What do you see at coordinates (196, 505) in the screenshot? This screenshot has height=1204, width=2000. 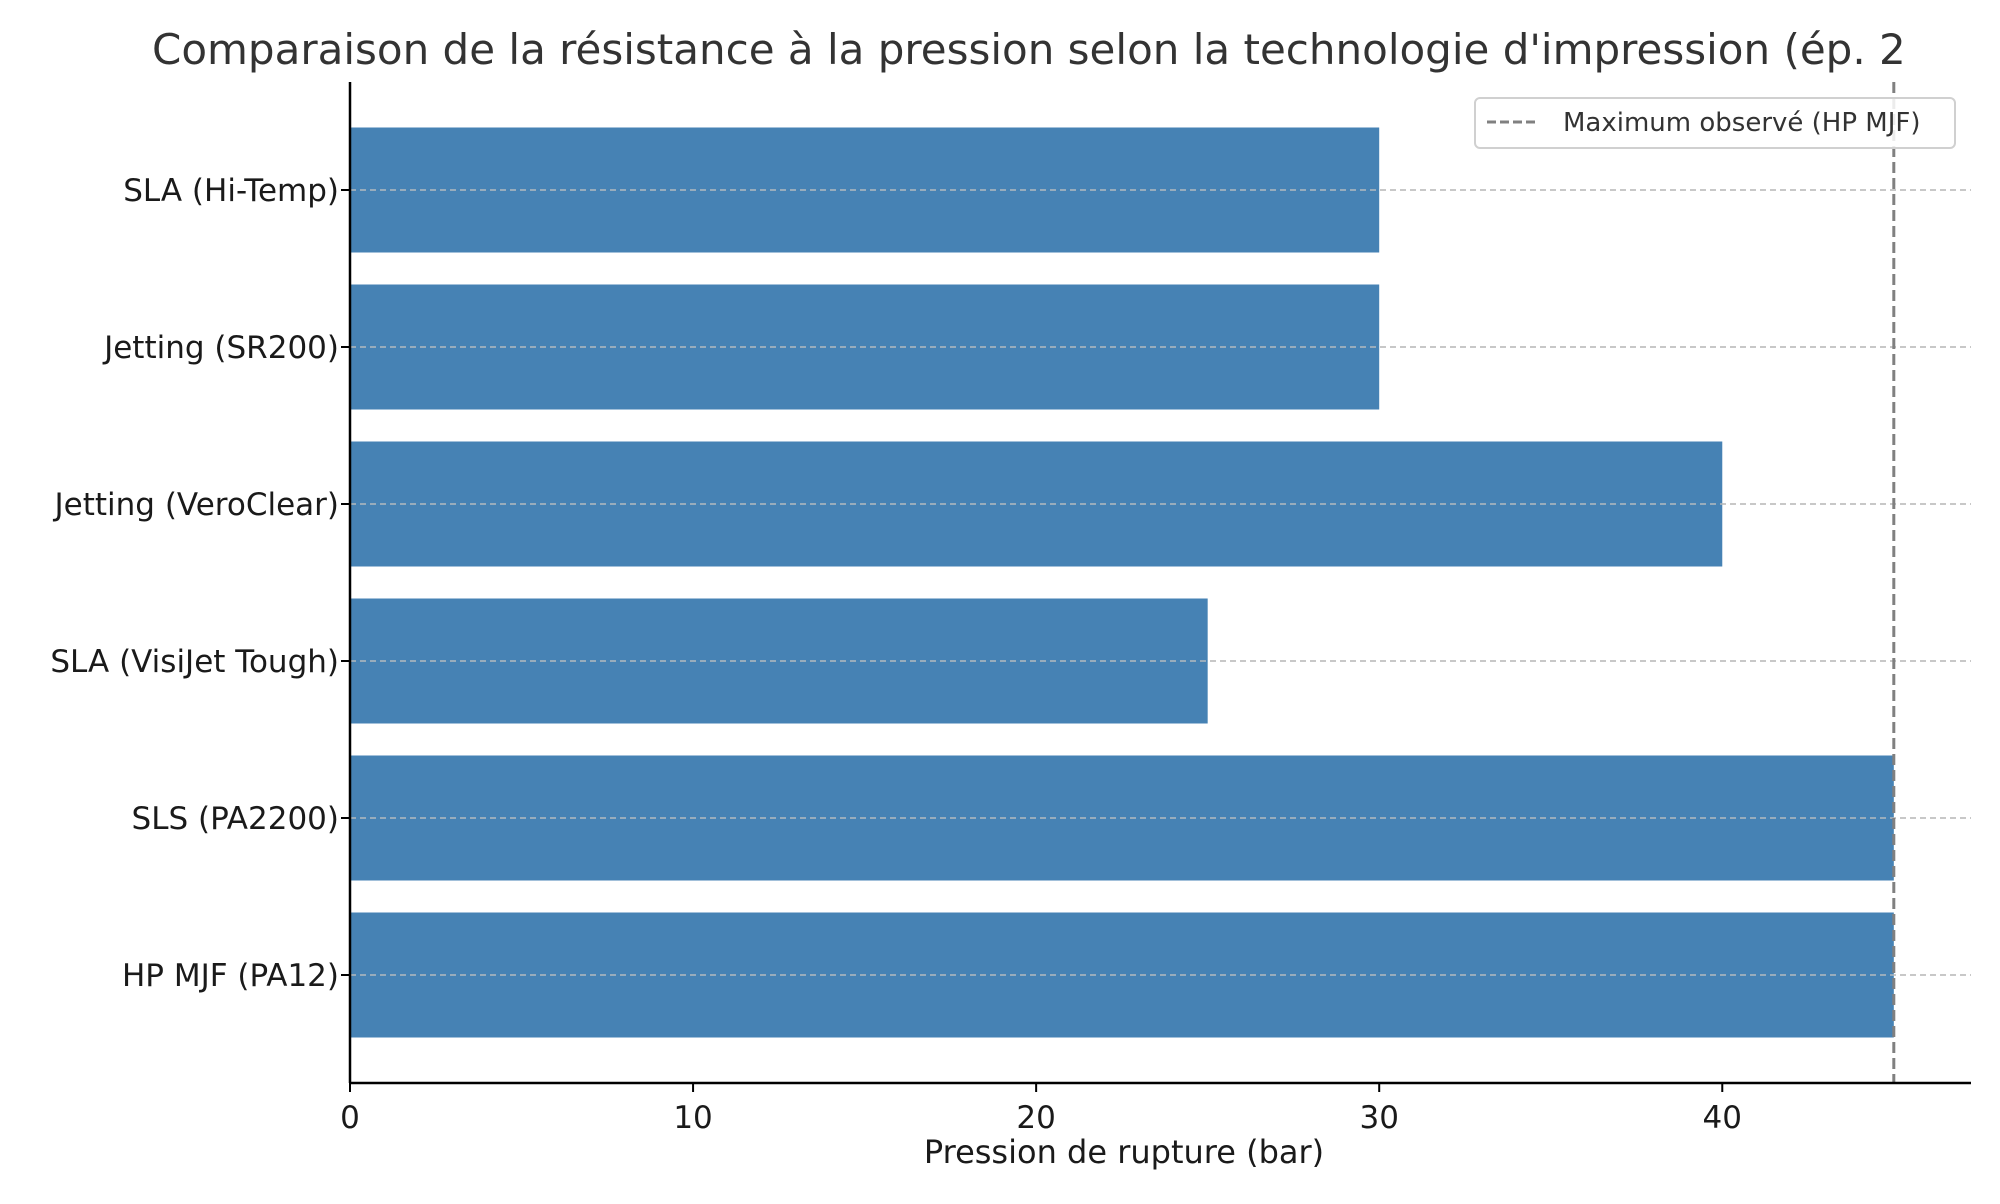 I see `y-tick-label: Jetting (VeroClear)` at bounding box center [196, 505].